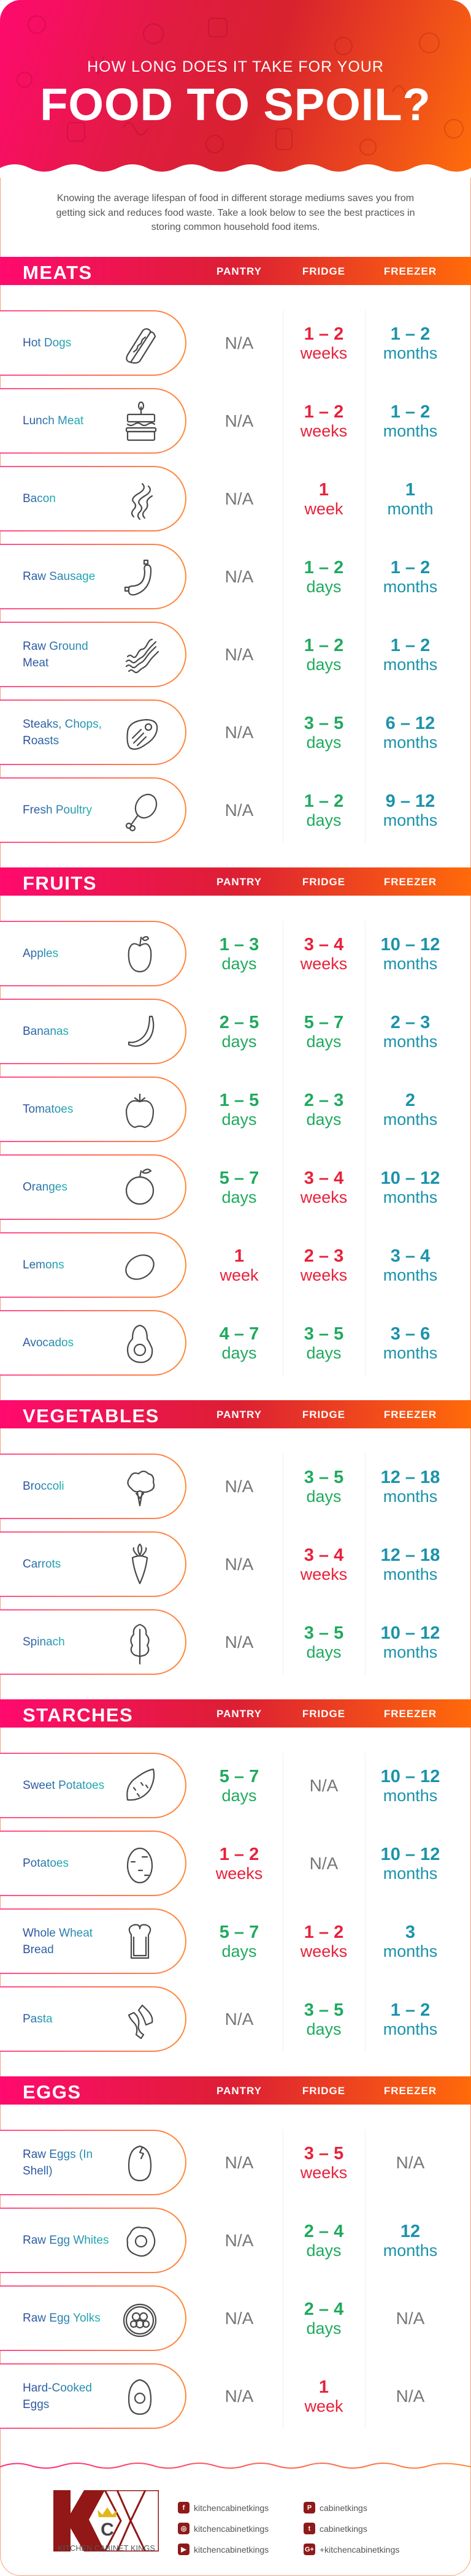 The width and height of the screenshot is (471, 2576). I want to click on storage-pantry-value: N/A, so click(239, 499).